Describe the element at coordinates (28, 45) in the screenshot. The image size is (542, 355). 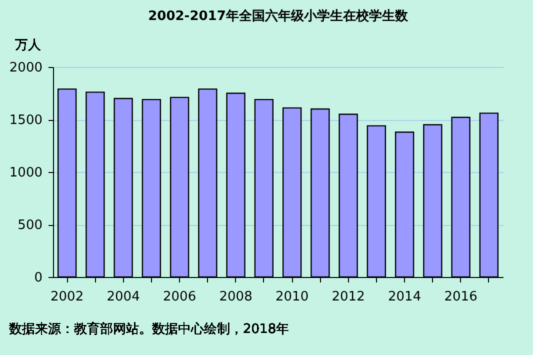
I see `y-axis-title: 万人` at that location.